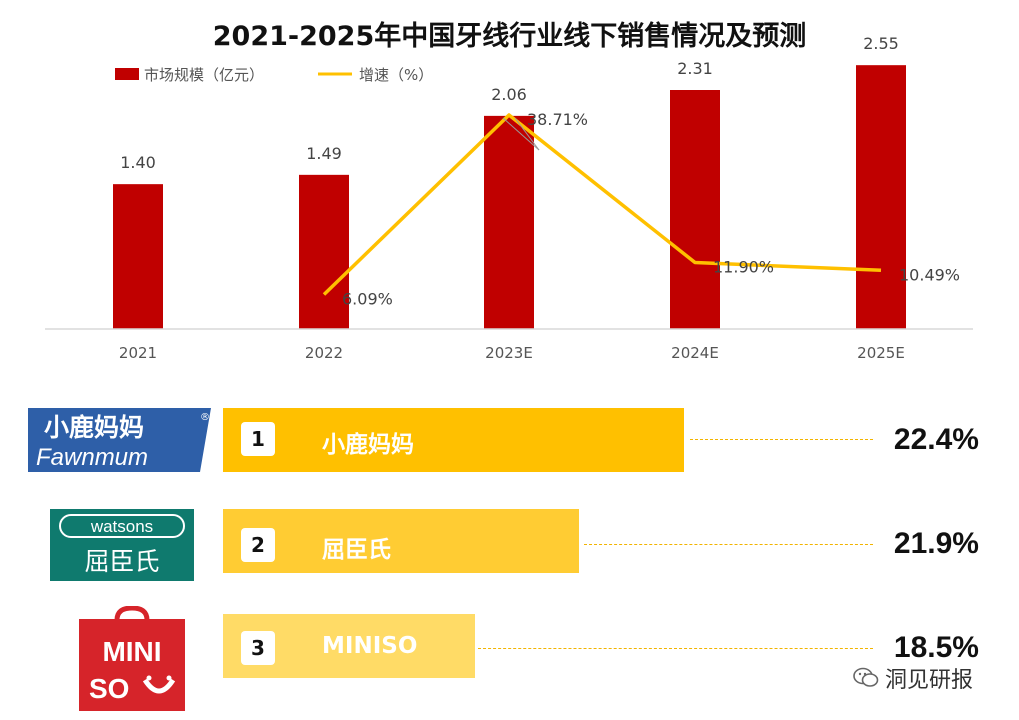 The width and height of the screenshot is (1019, 720). What do you see at coordinates (881, 353) in the screenshot?
I see `x-tick-2025E: 2025E` at bounding box center [881, 353].